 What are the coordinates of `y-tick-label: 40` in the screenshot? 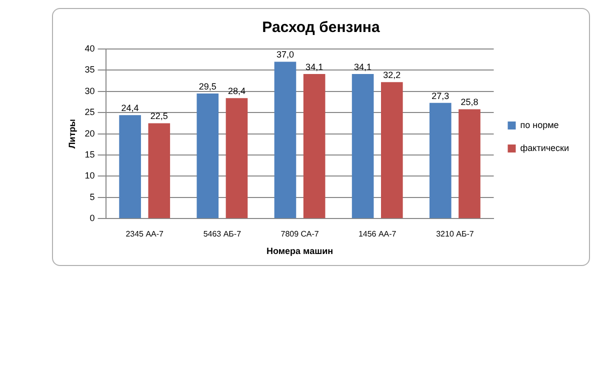 It's located at (89, 48).